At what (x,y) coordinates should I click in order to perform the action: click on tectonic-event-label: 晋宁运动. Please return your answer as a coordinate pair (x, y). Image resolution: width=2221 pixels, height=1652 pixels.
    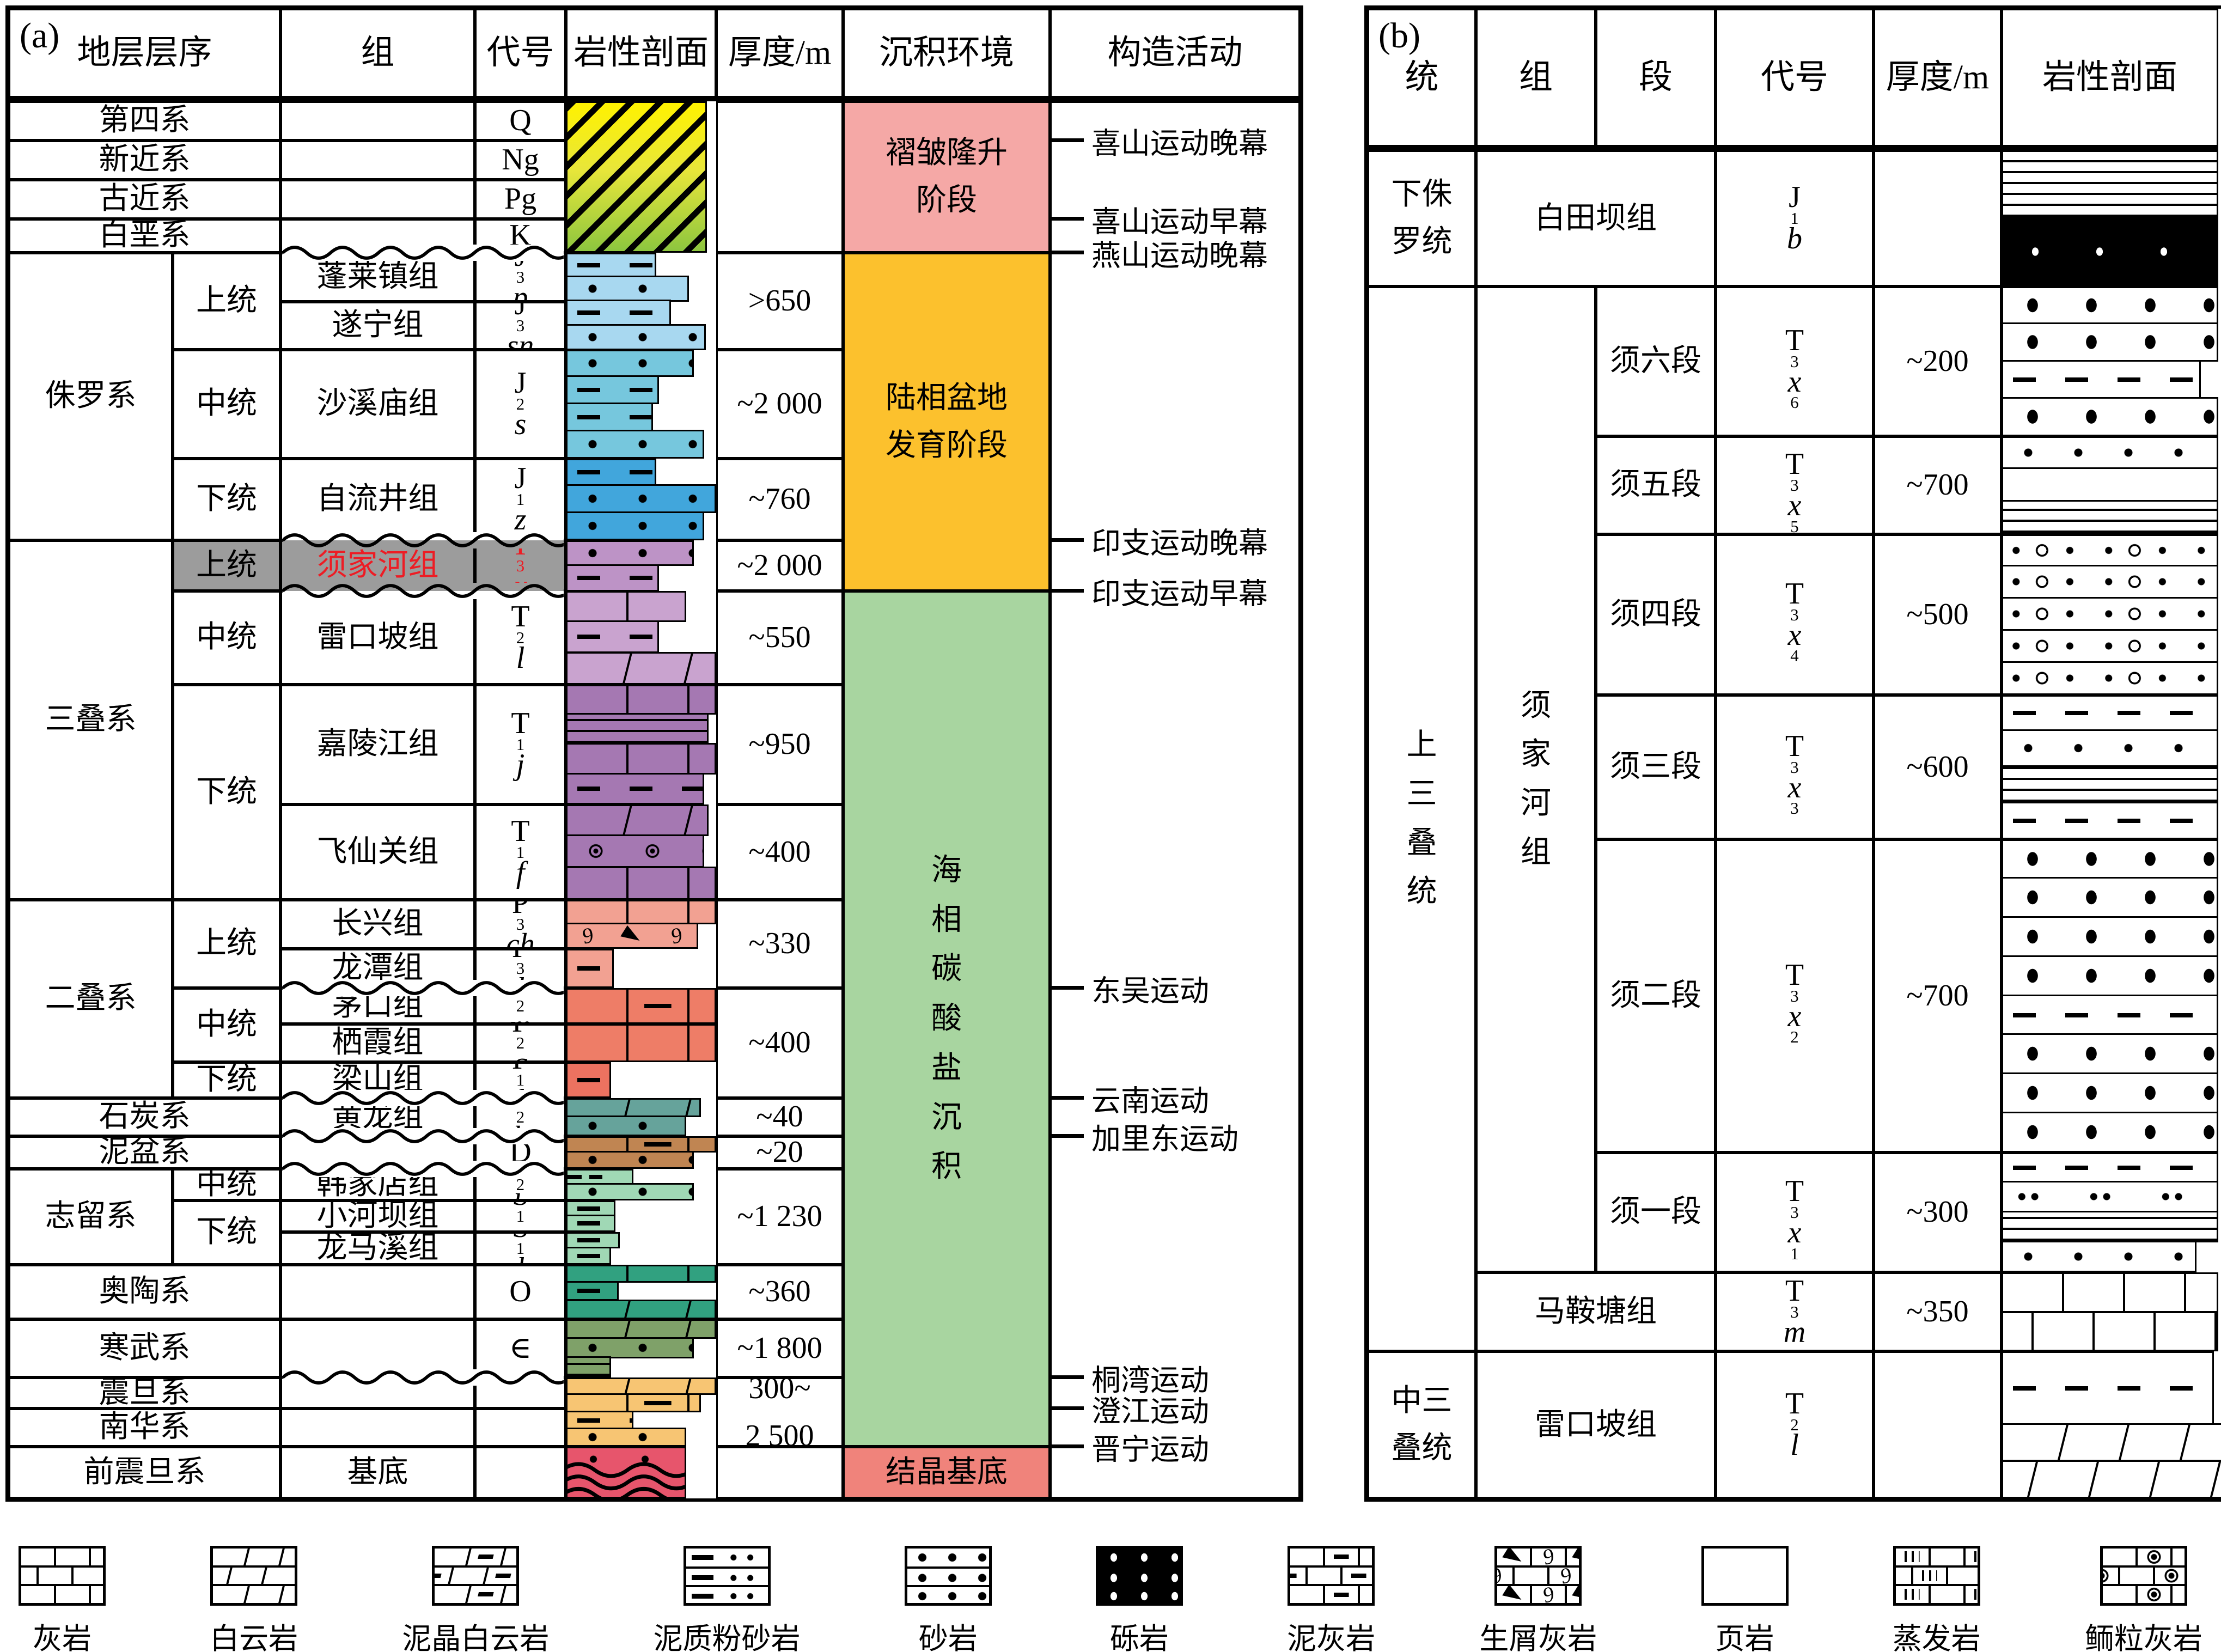
    Looking at the image, I should click on (1150, 1449).